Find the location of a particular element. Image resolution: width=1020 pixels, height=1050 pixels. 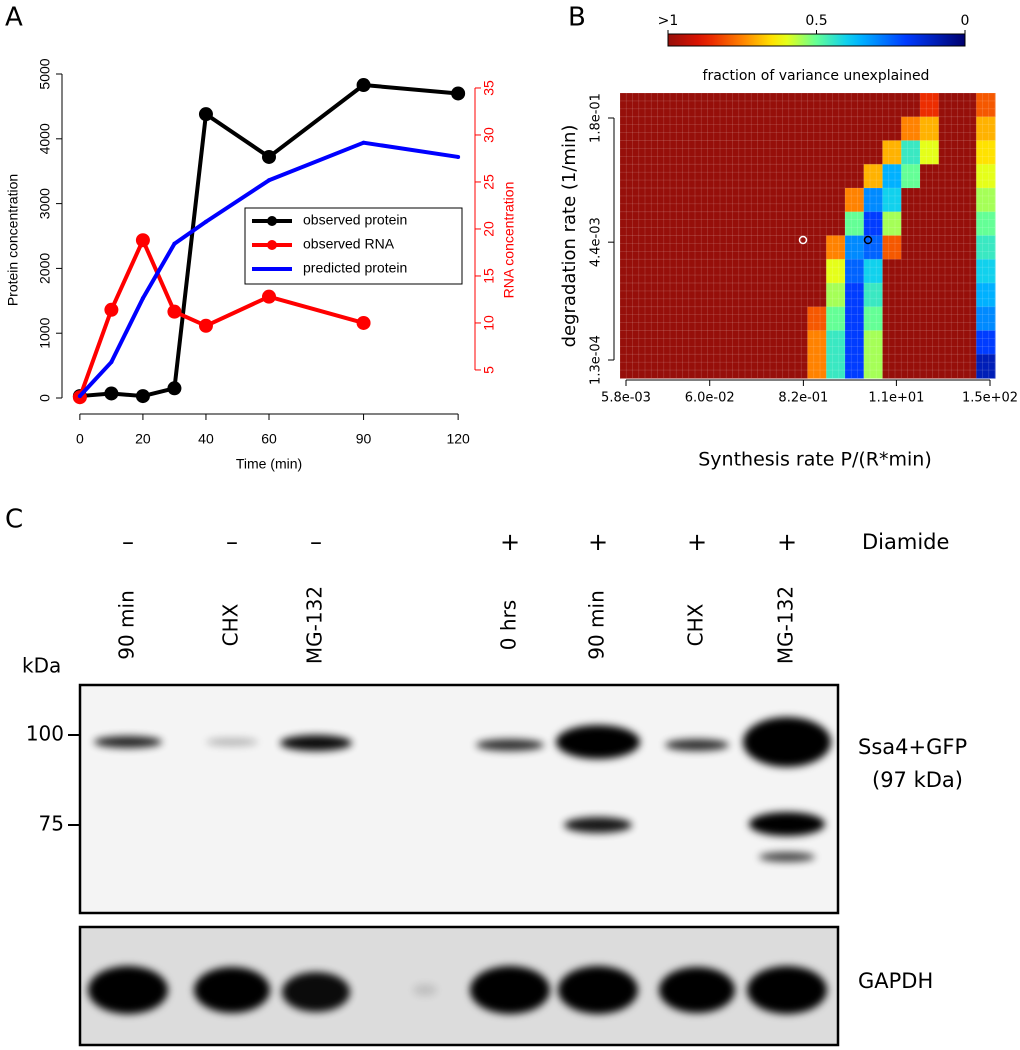

y2-tick-label: 5 is located at coordinates (489, 370).